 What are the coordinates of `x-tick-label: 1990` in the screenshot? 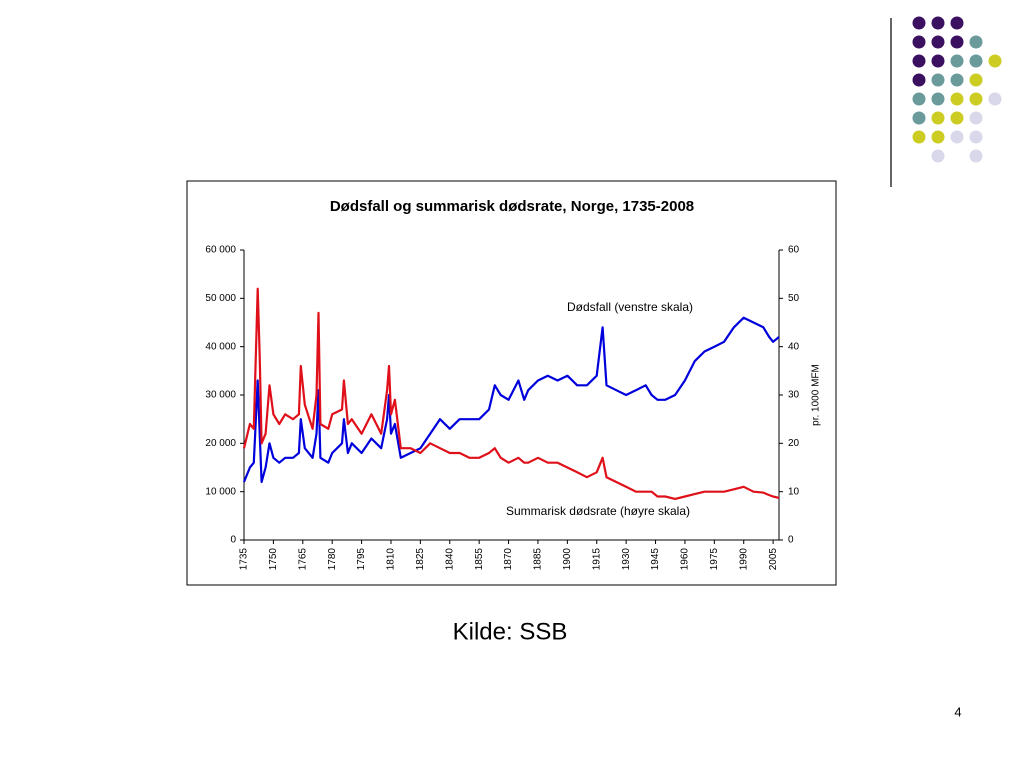 It's located at (743, 559).